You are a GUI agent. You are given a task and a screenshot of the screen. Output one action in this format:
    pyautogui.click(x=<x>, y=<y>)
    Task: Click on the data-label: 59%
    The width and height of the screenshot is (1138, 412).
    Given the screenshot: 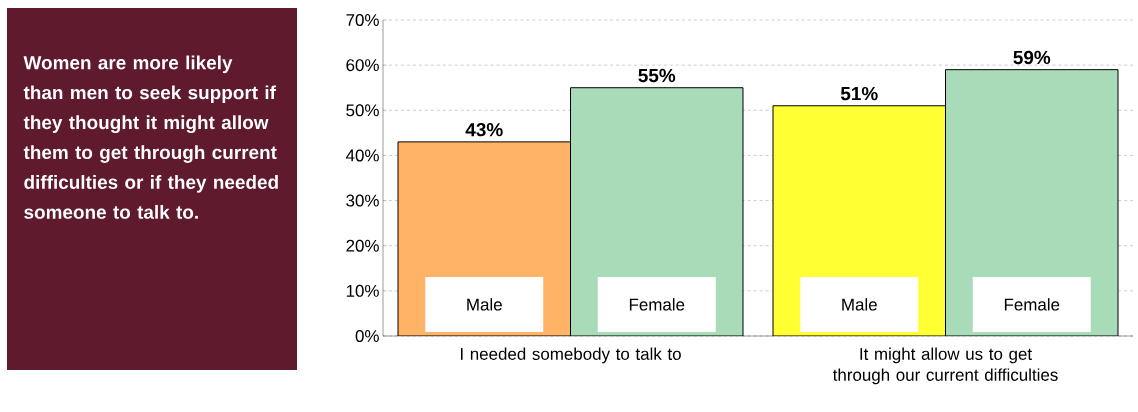 What is the action you would take?
    pyautogui.click(x=1032, y=57)
    